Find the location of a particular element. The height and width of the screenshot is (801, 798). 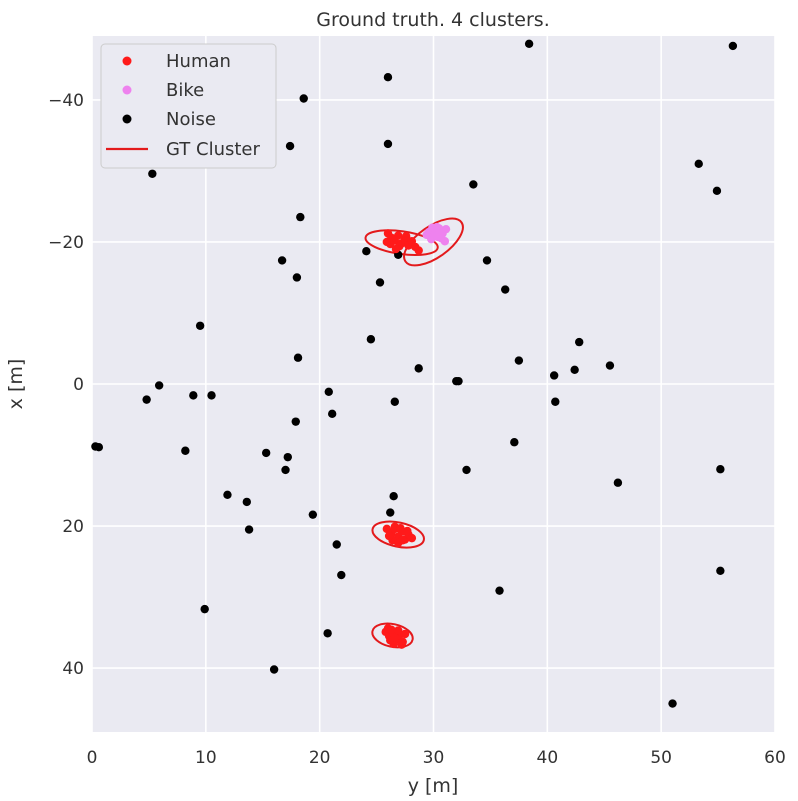

legend-marker-noise is located at coordinates (127, 119).